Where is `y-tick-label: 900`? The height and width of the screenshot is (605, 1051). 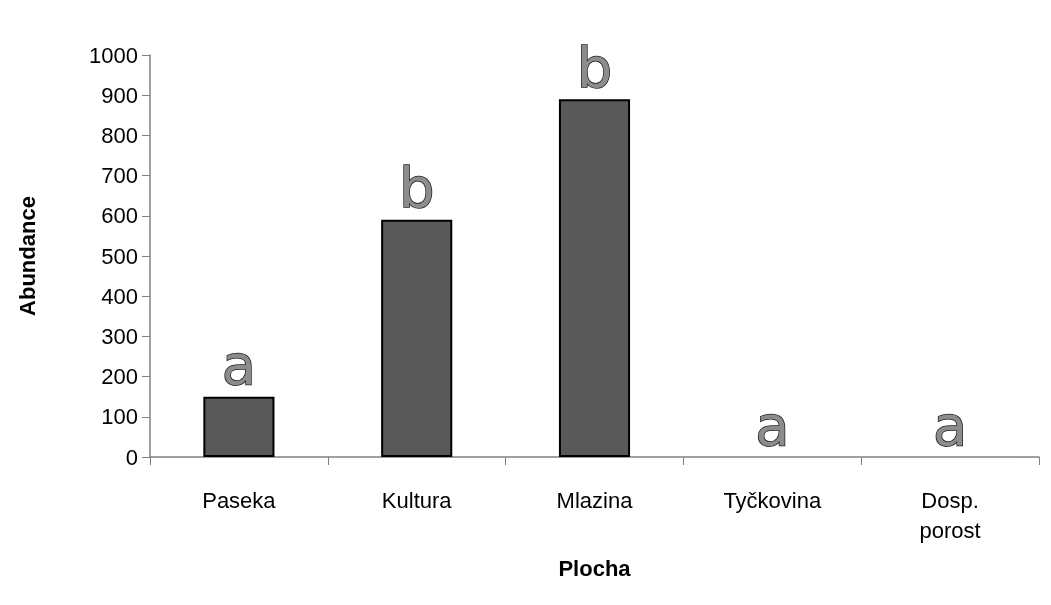 y-tick-label: 900 is located at coordinates (119, 95).